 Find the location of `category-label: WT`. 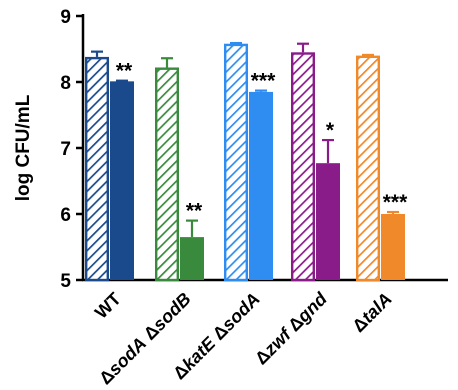

category-label: WT is located at coordinates (108, 306).